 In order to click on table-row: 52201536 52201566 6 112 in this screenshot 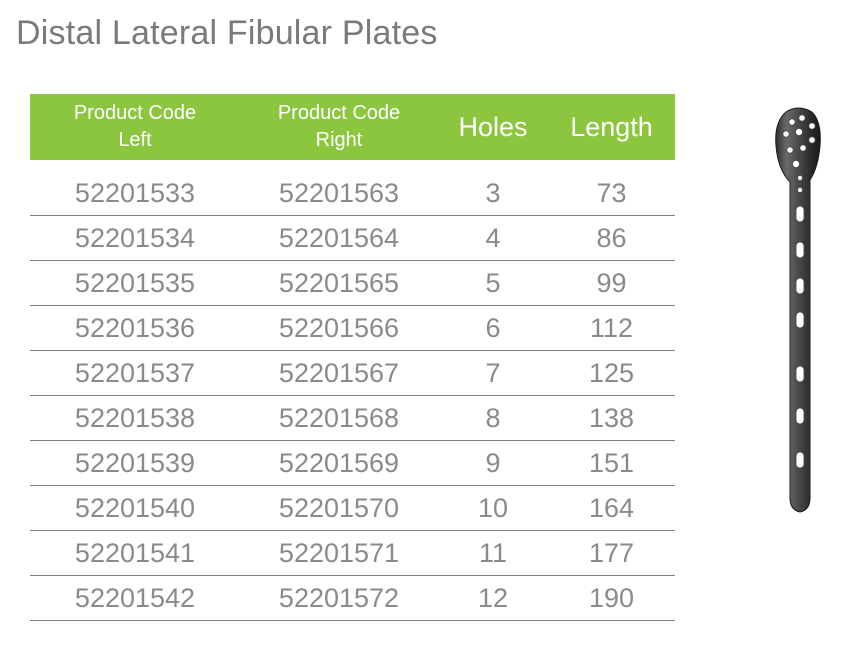, I will do `click(352, 328)`.